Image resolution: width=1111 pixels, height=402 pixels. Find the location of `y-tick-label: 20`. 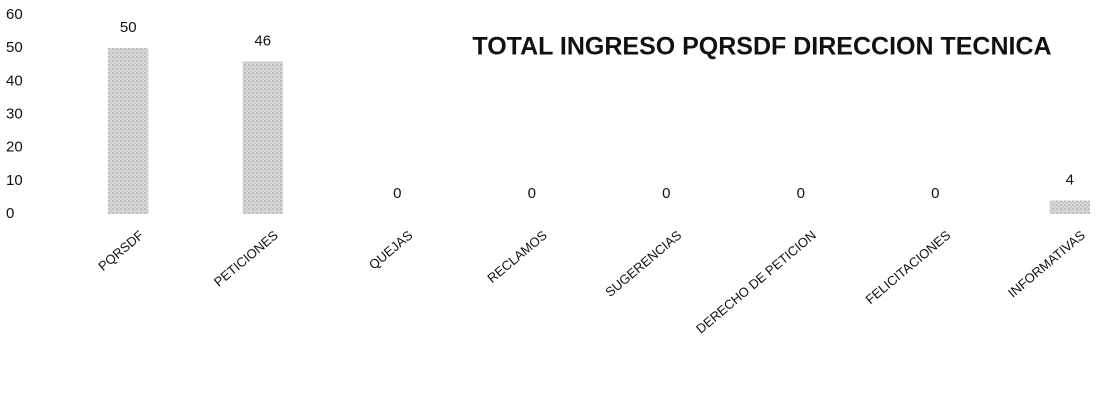

y-tick-label: 20 is located at coordinates (14, 147).